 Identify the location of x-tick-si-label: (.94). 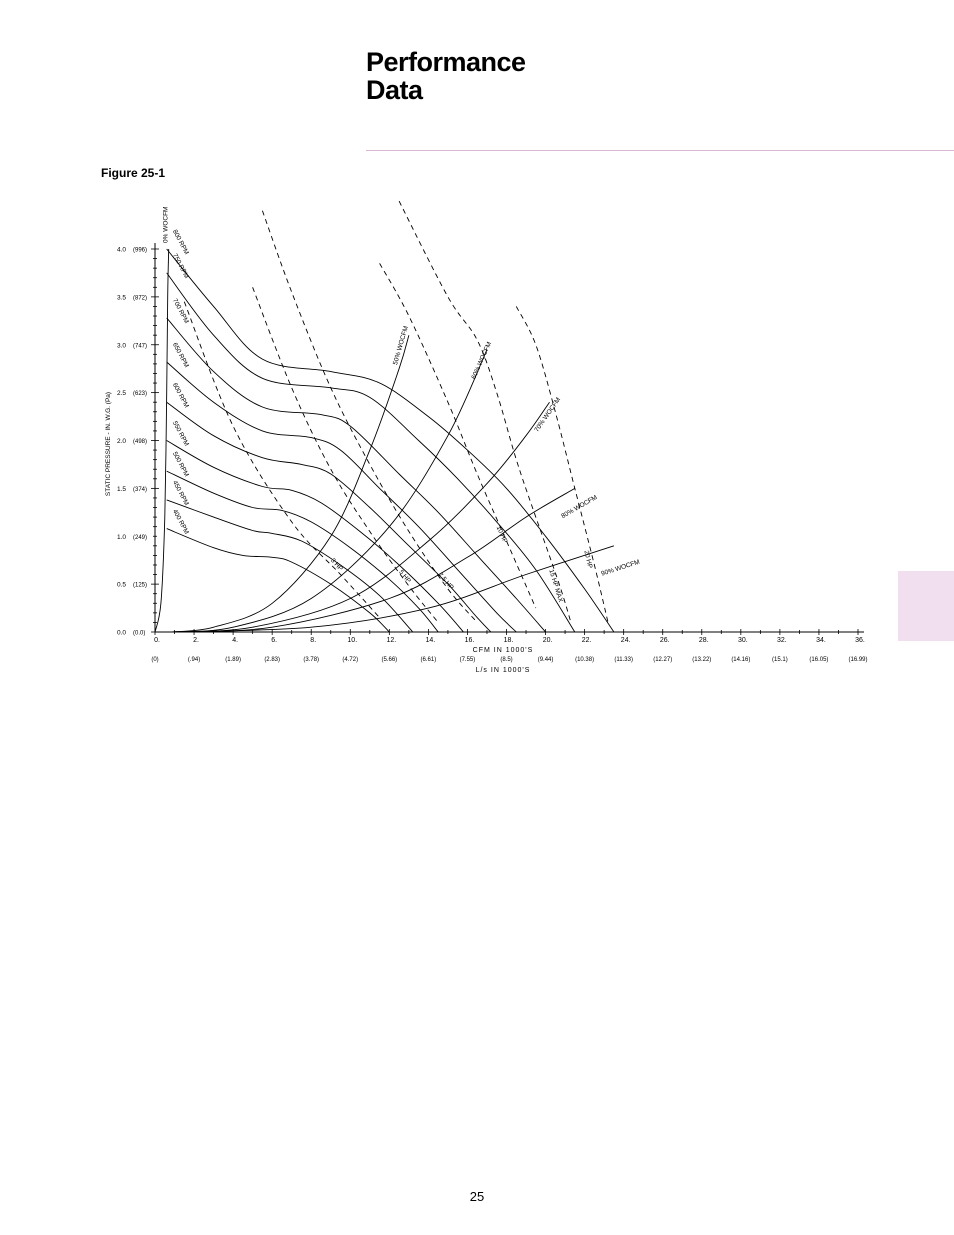
(194, 660).